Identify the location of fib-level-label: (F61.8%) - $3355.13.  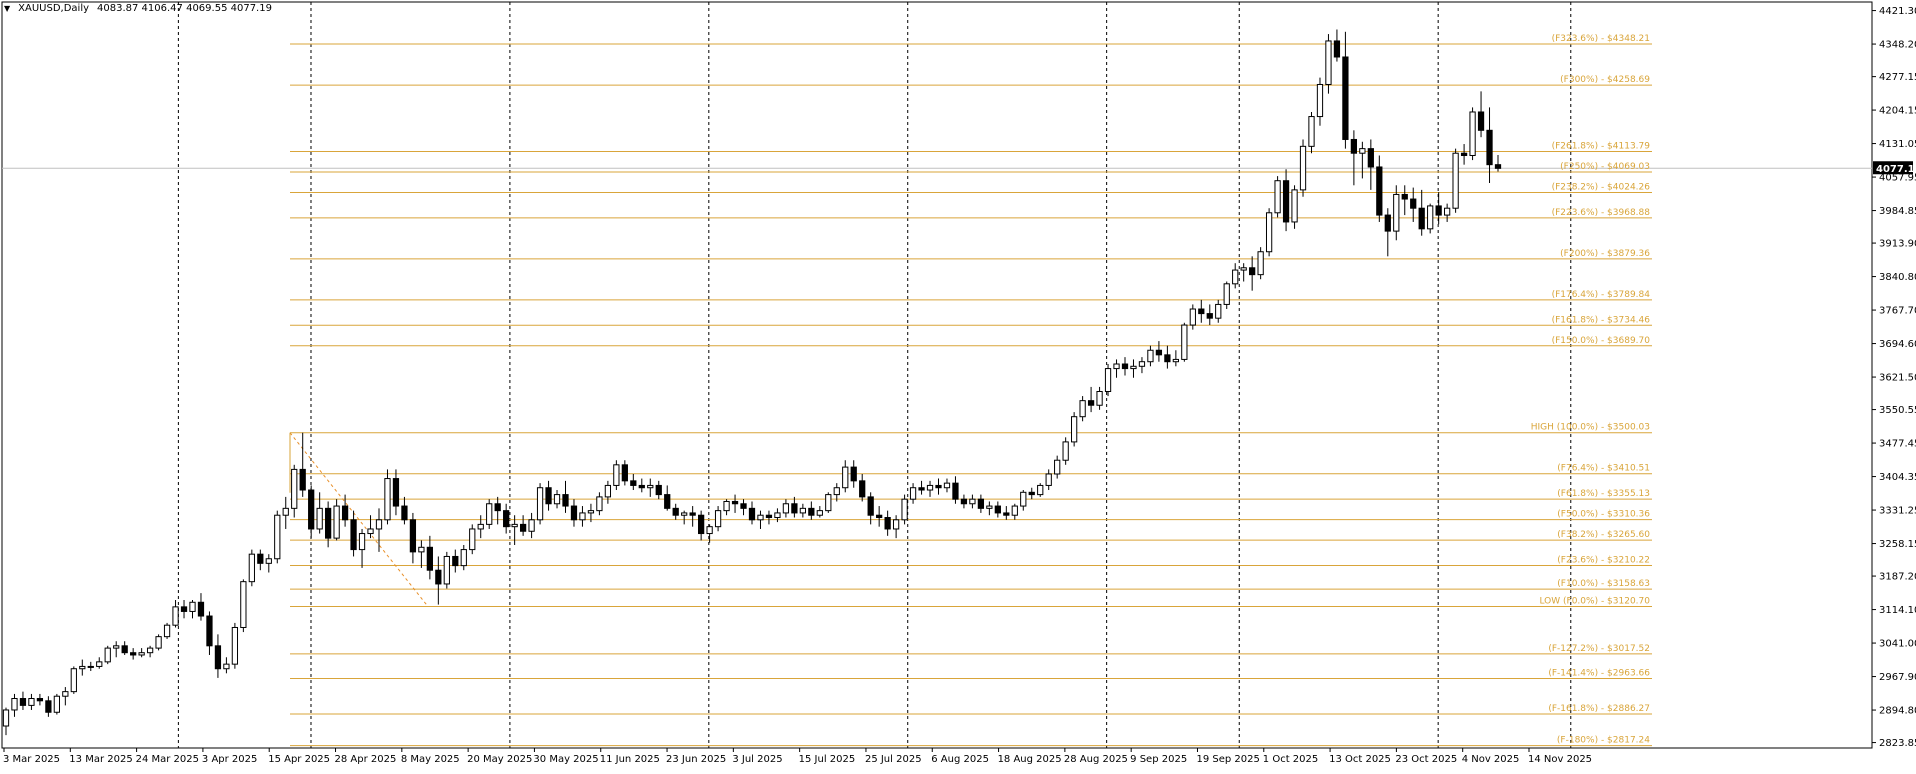
(1603, 494).